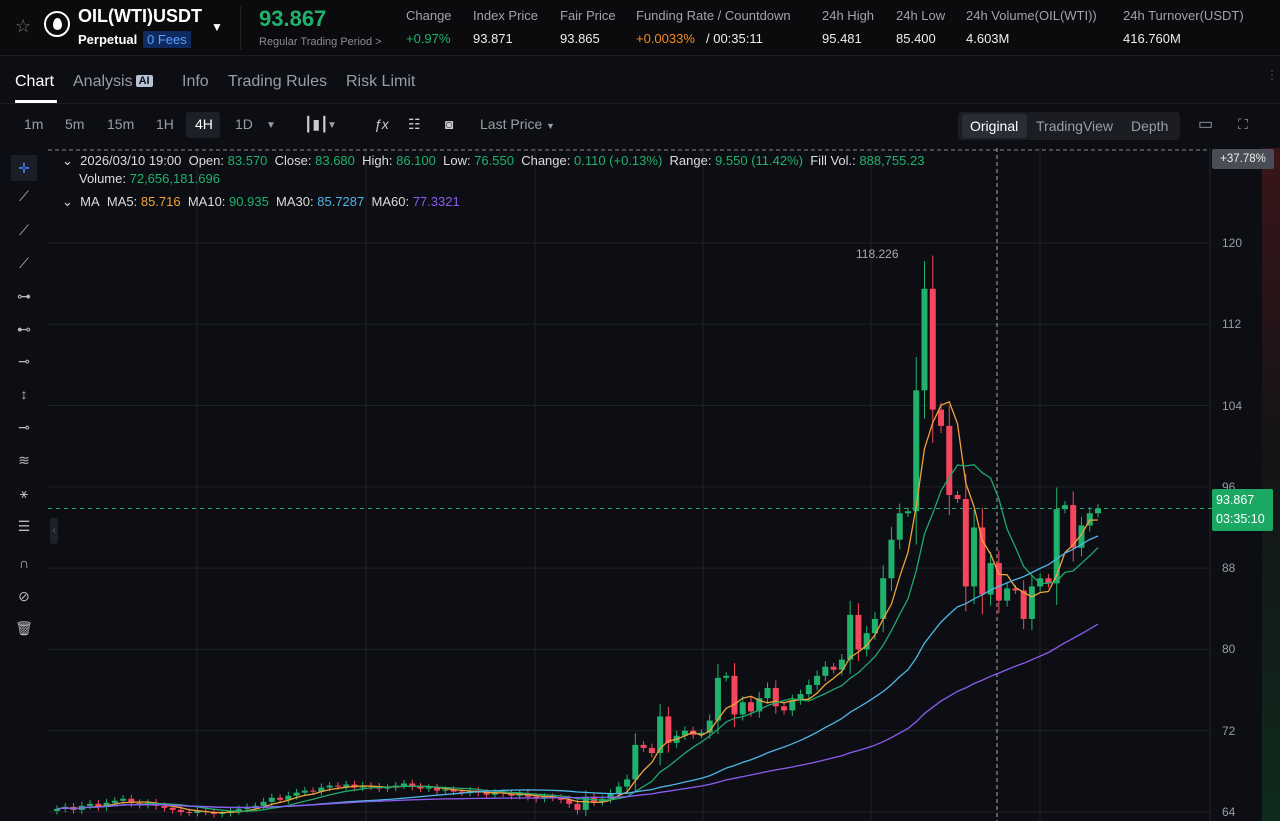 Image resolution: width=1280 pixels, height=821 pixels. What do you see at coordinates (244, 124) in the screenshot?
I see `interval-1d: 1D` at bounding box center [244, 124].